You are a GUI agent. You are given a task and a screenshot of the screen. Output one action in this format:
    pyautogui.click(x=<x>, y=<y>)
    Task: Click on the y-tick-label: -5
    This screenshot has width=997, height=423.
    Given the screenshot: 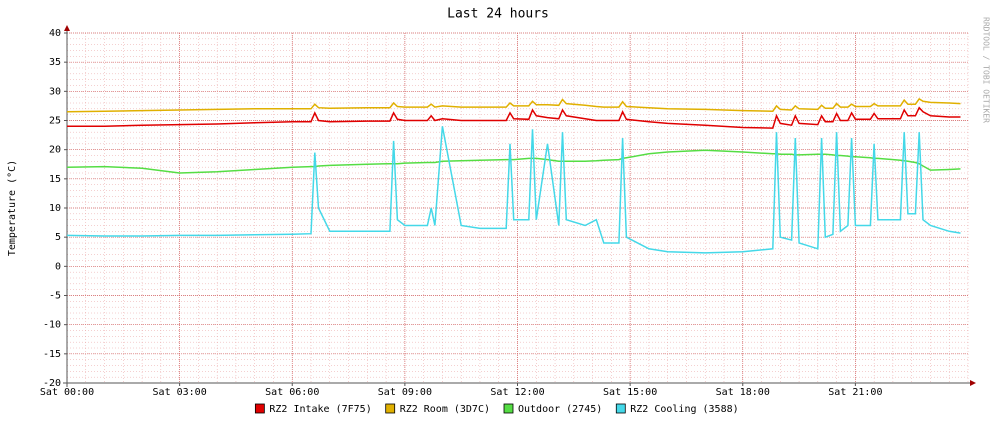 What is the action you would take?
    pyautogui.click(x=55, y=296)
    